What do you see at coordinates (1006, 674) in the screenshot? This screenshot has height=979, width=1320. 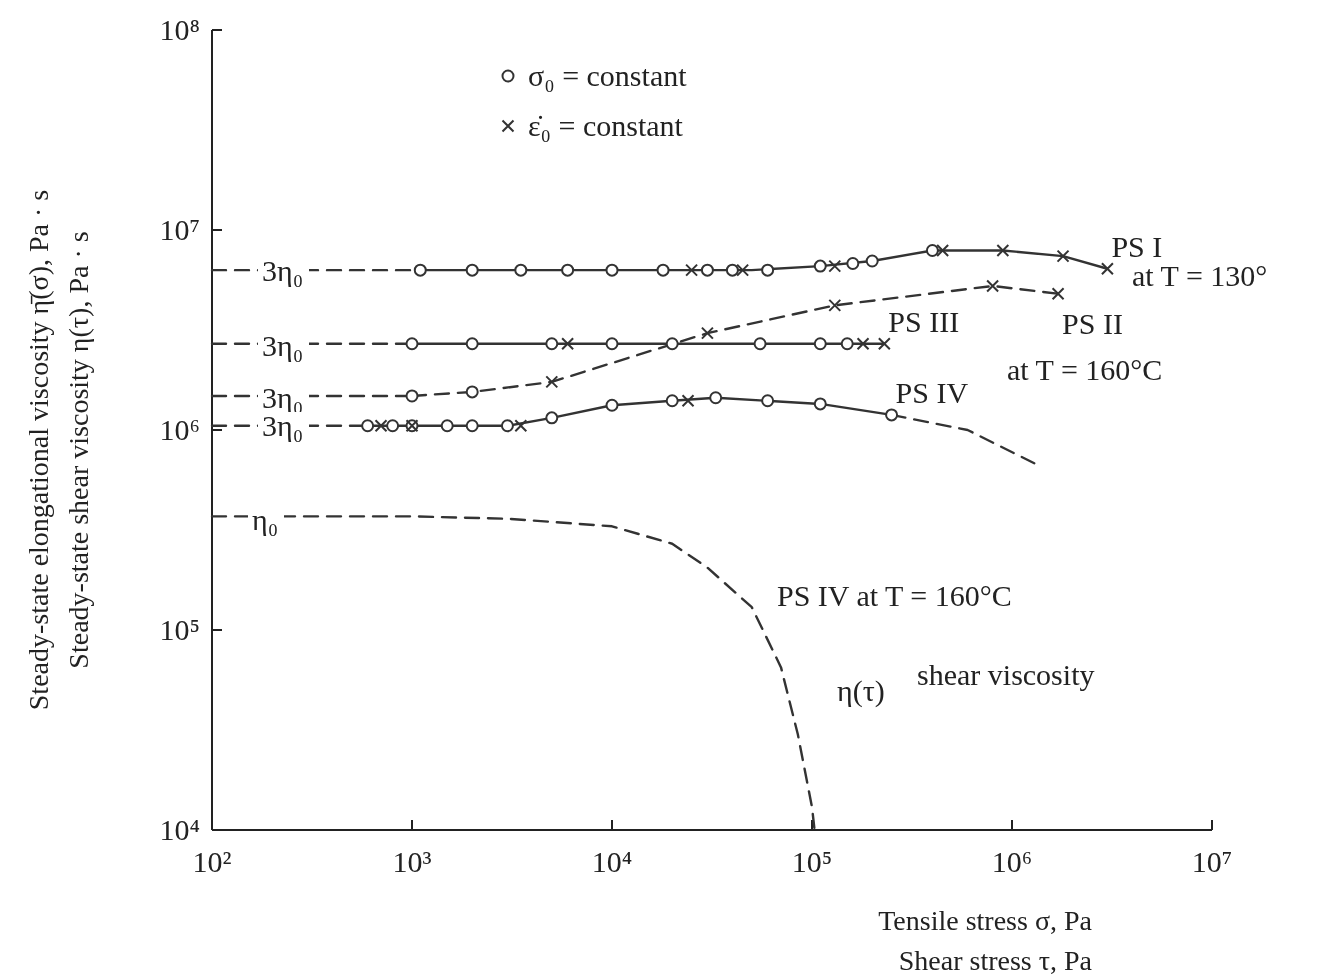 I see `annotation: shear viscosity` at bounding box center [1006, 674].